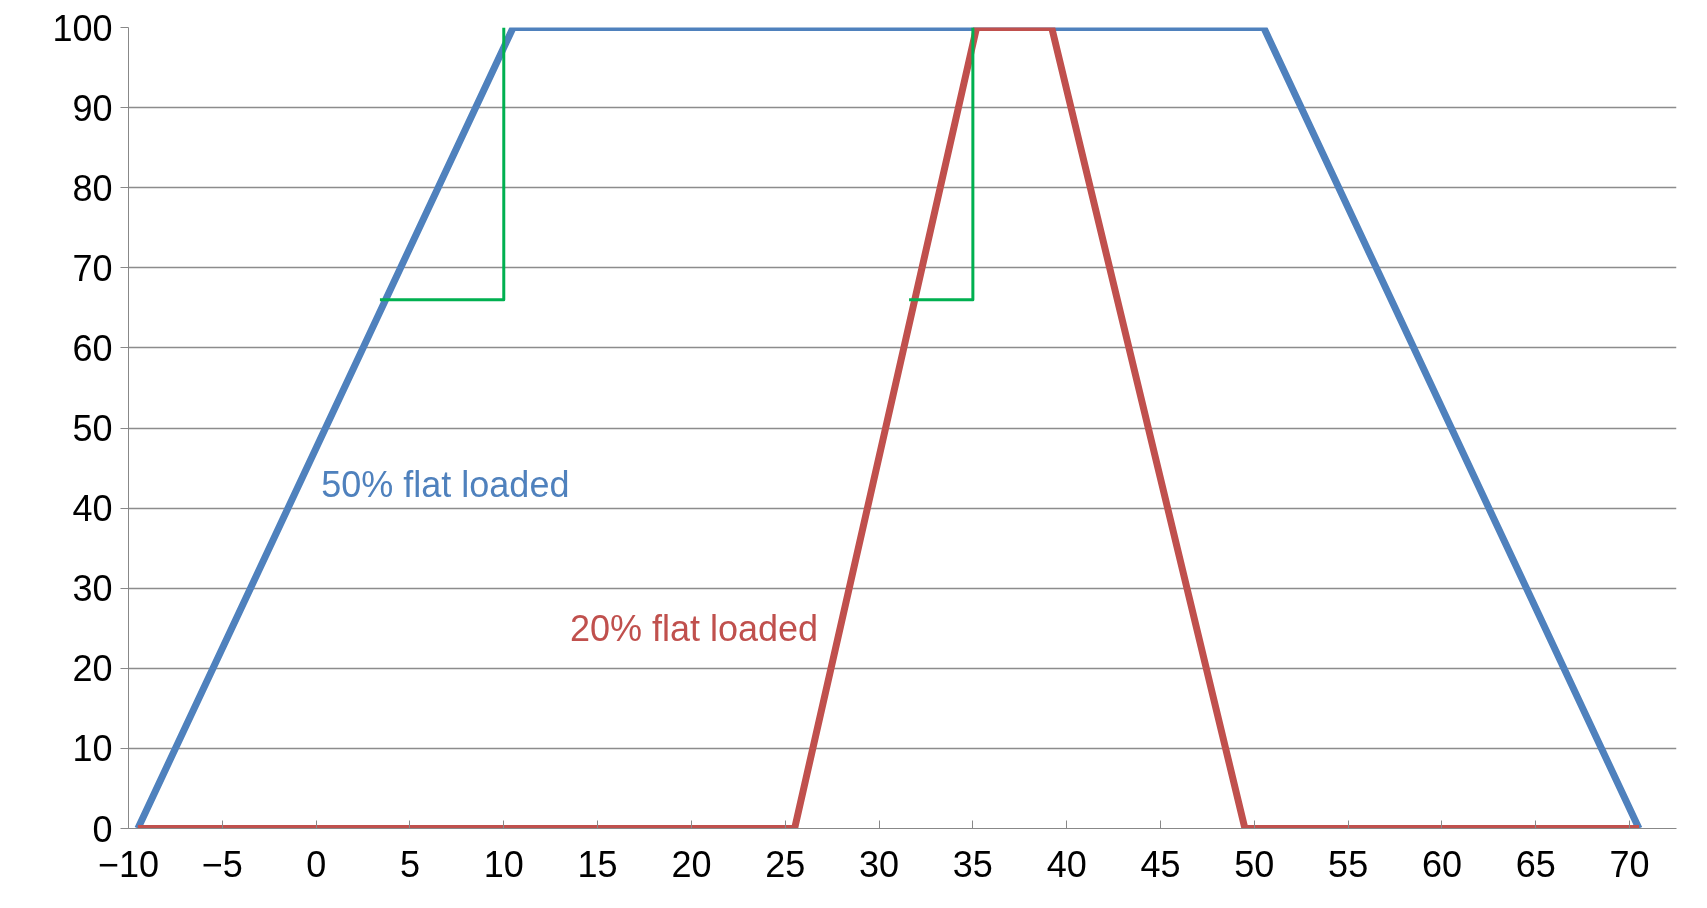 The width and height of the screenshot is (1707, 908). I want to click on x-tick-label: 60, so click(1441, 864).